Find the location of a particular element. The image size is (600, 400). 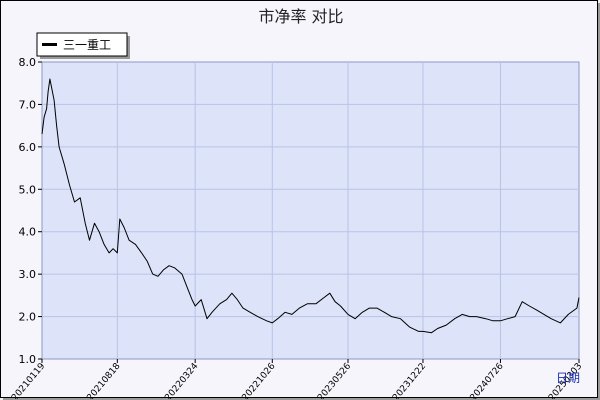

y-axis: 1.0 2.0 3.0 4.0 5.0 6.0 7.0 8.0 is located at coordinates (30, 211).